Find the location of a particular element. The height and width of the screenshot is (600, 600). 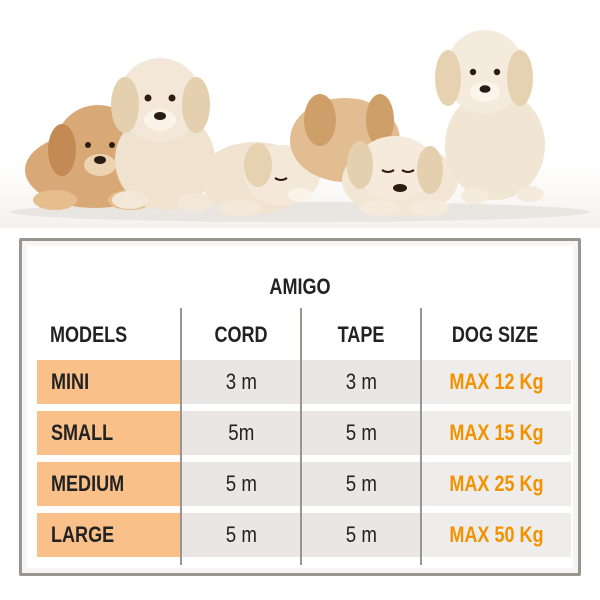

table-row: MEDIUM 5 m 5 m MAX 25 Kg is located at coordinates (304, 484).